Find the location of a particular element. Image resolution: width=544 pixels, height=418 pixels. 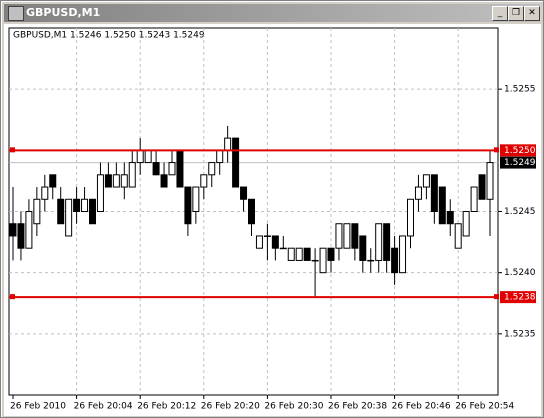

x-tick-label: 26 Feb 20:38 is located at coordinates (357, 407).